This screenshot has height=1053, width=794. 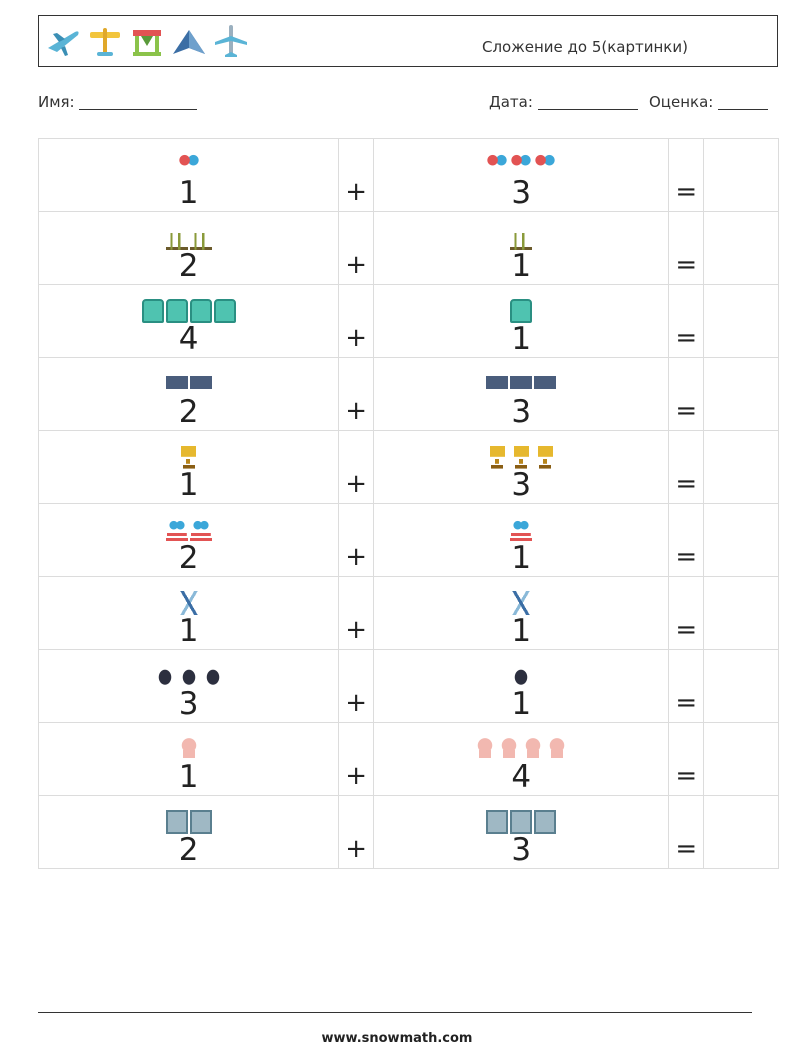 What do you see at coordinates (56, 102) in the screenshot?
I see `name-label: Имя:` at bounding box center [56, 102].